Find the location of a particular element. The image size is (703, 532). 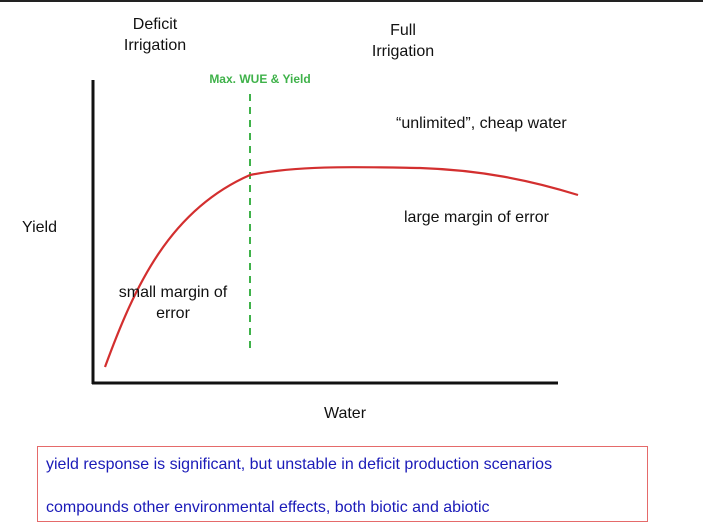

x-axis-label: Water is located at coordinates (345, 413).